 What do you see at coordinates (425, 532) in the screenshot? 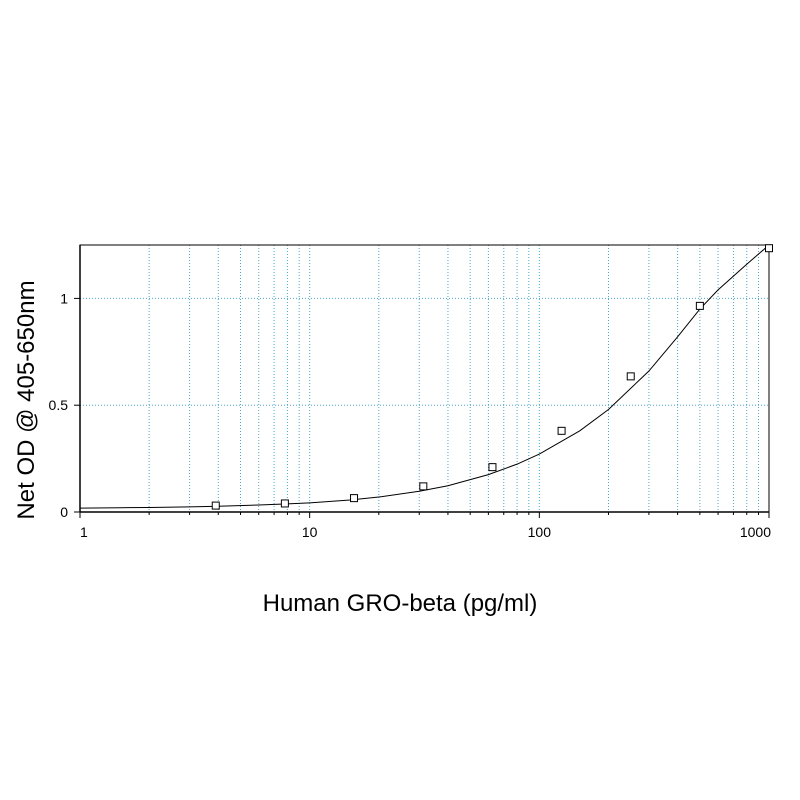
I see `x-tick-labels: 1 10 100 1000` at bounding box center [425, 532].